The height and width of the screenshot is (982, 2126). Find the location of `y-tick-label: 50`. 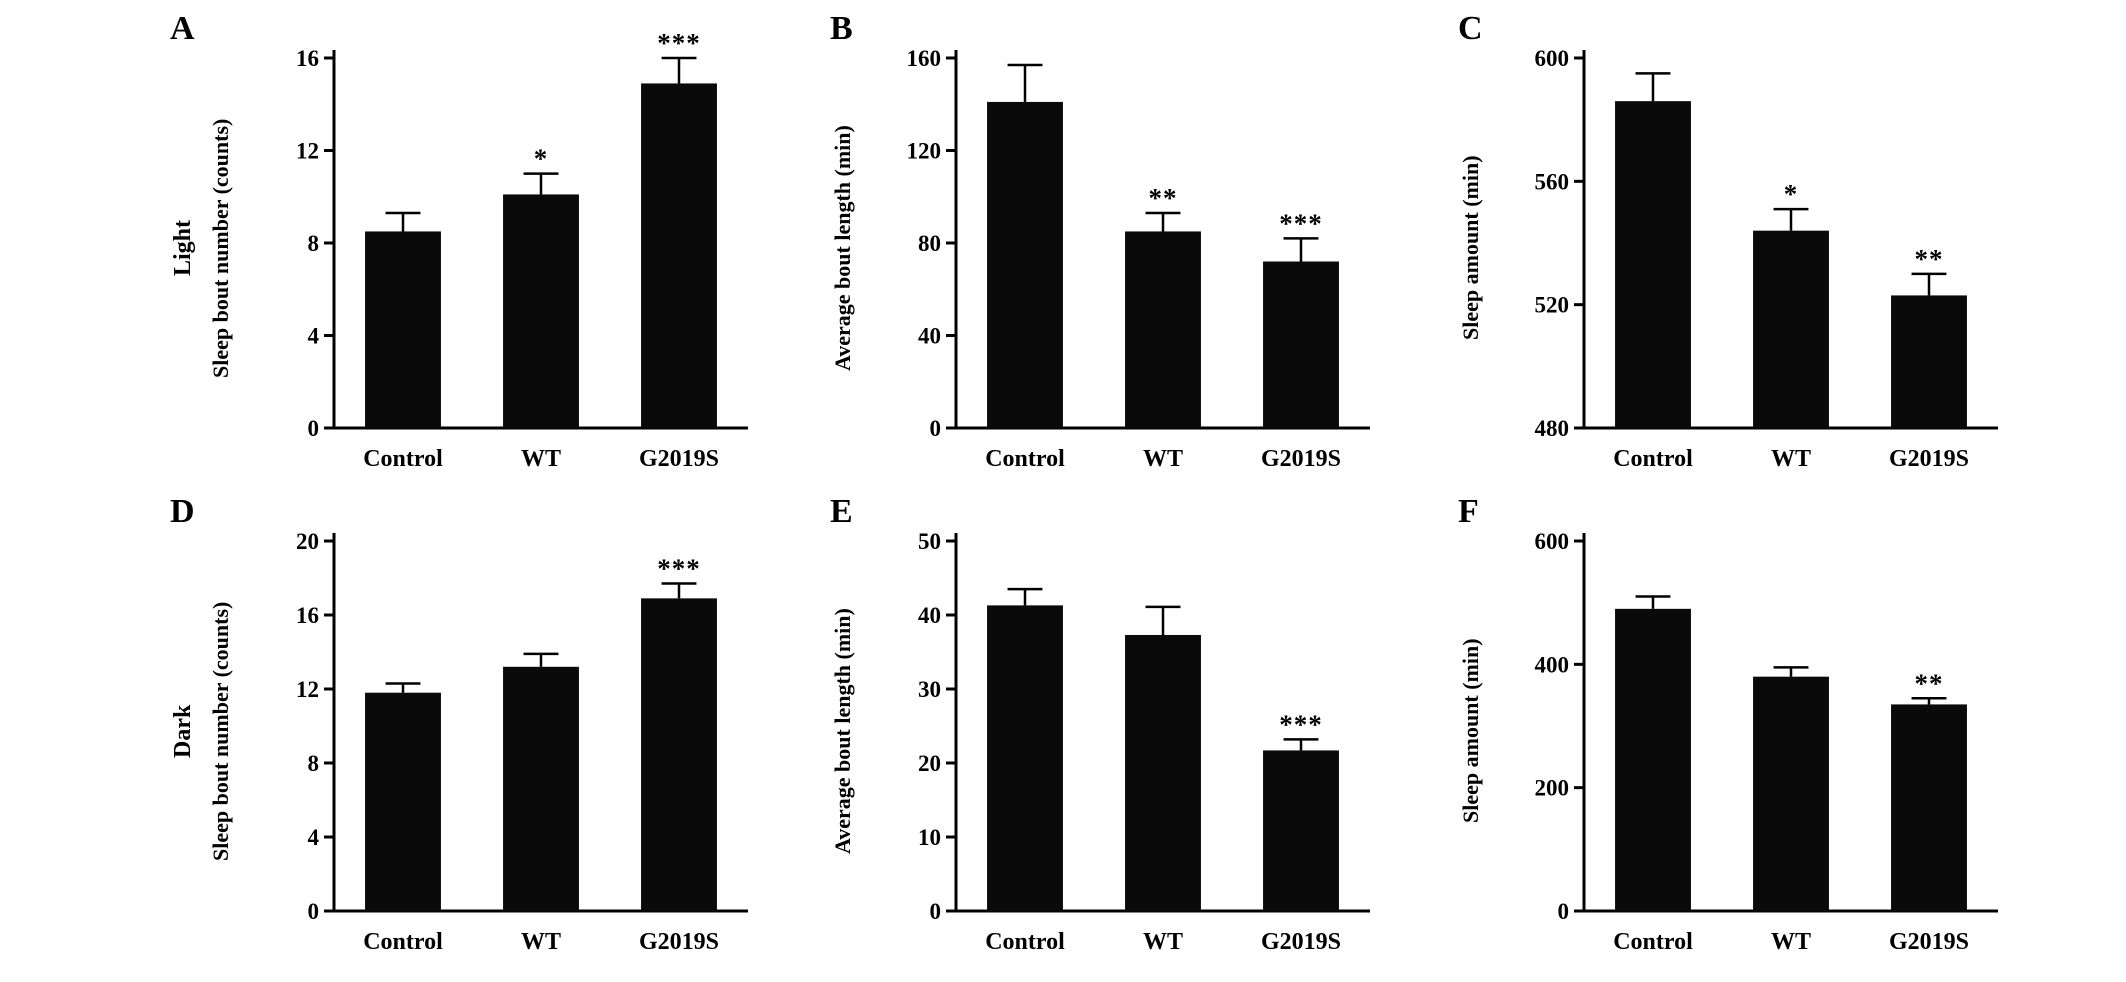

y-tick-label: 50 is located at coordinates (929, 541).